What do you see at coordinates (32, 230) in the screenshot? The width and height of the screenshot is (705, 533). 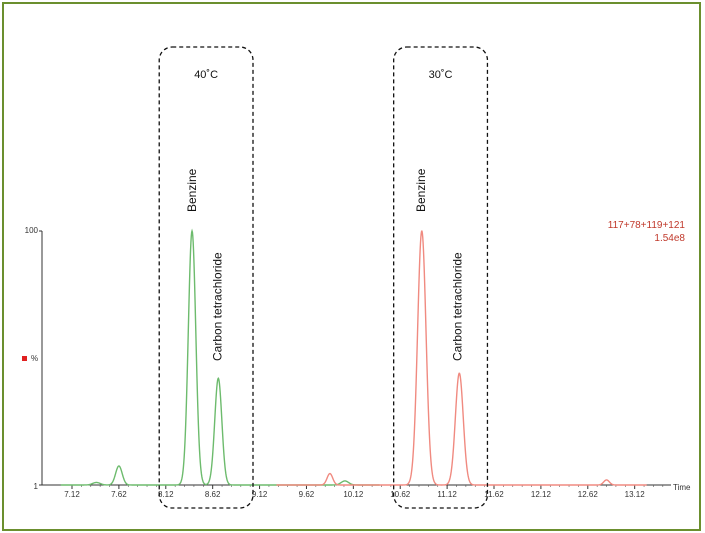 I see `y-tick-top: 100` at bounding box center [32, 230].